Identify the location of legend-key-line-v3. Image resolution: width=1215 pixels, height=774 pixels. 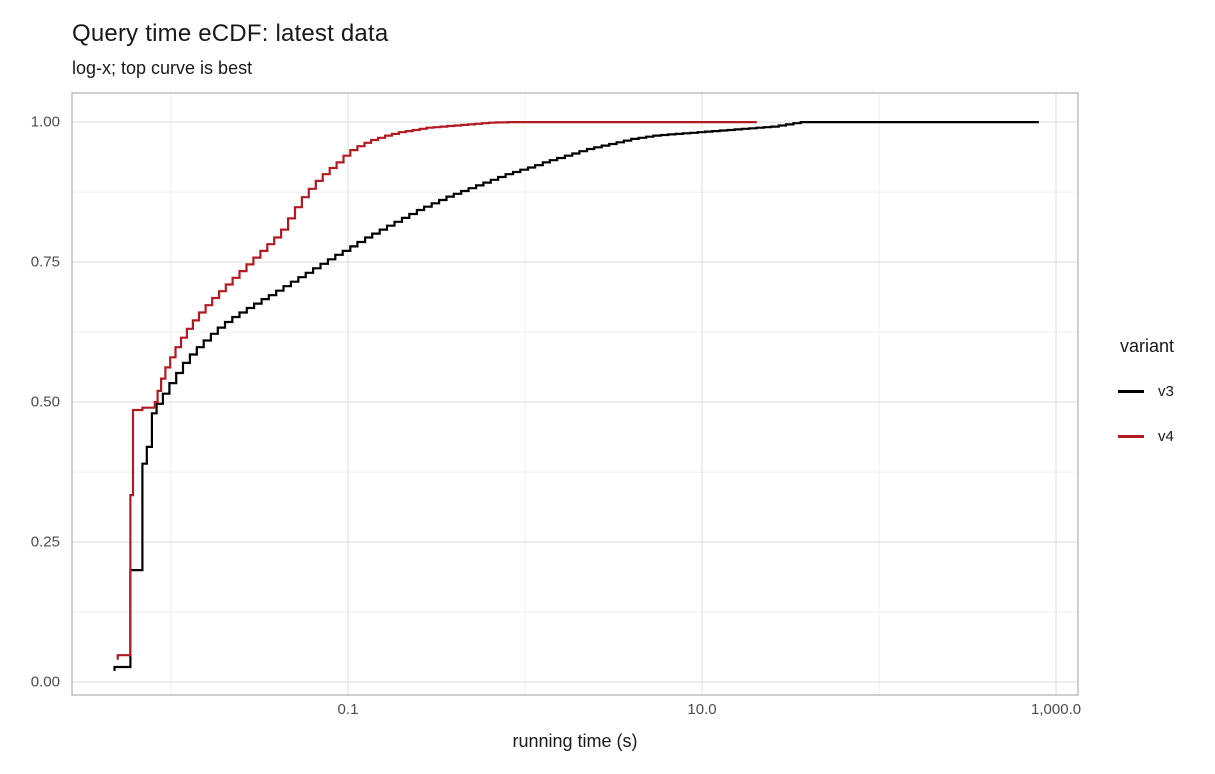
(1131, 391).